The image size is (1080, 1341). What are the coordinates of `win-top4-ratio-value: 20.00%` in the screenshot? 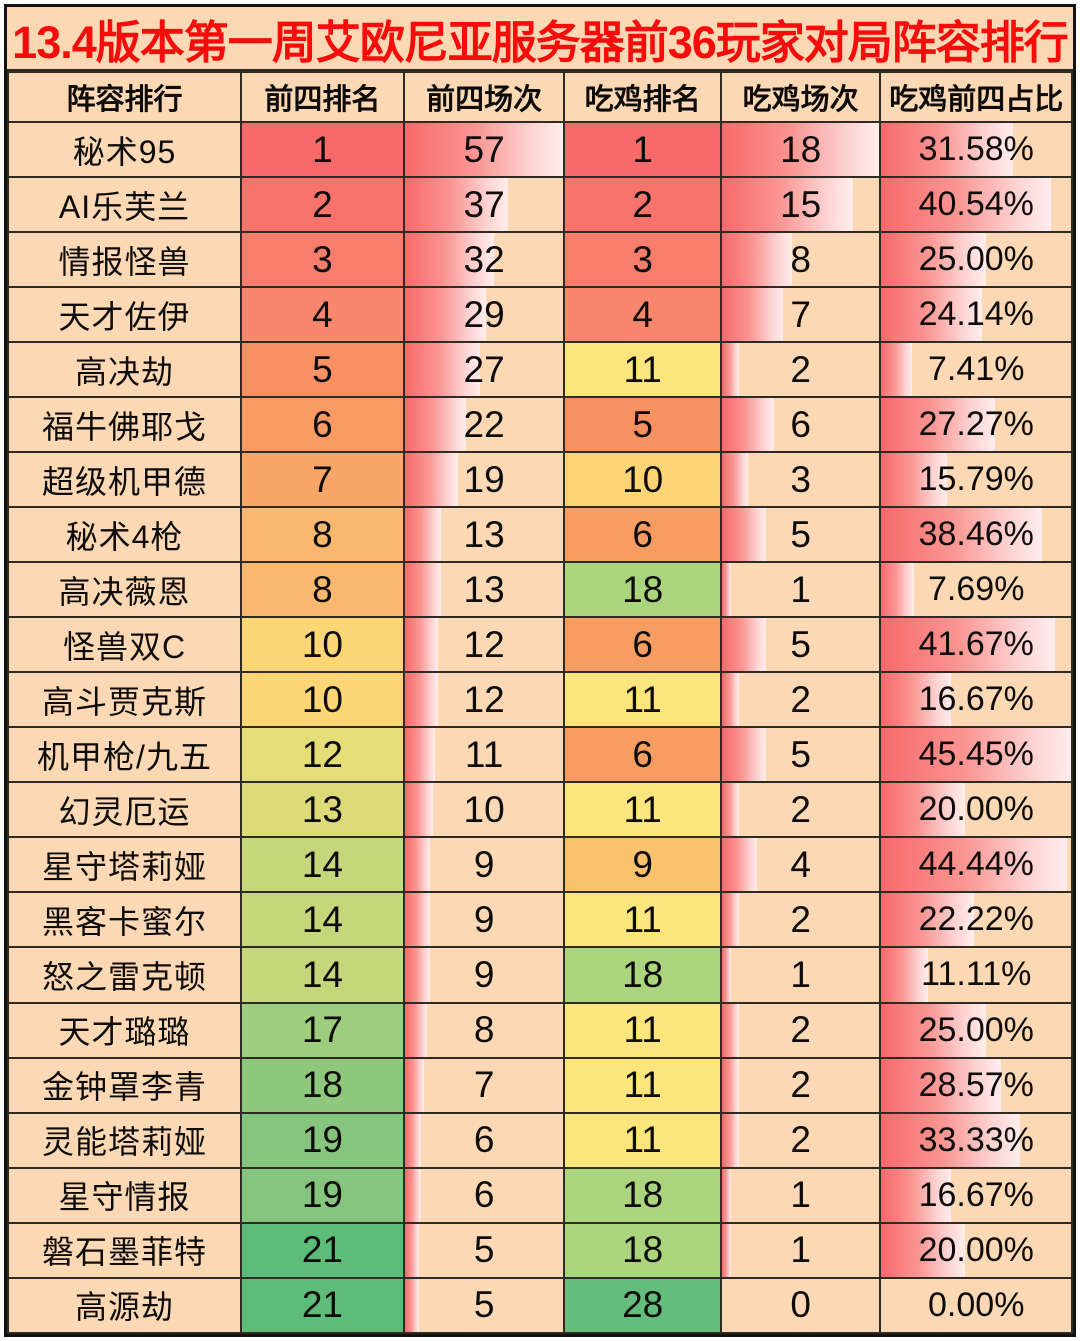 It's located at (976, 809).